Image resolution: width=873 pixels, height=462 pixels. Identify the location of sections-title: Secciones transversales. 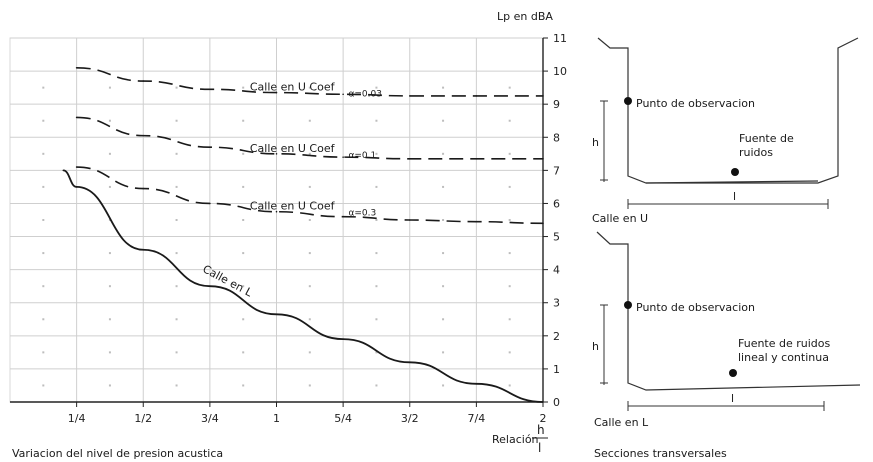
(660, 453).